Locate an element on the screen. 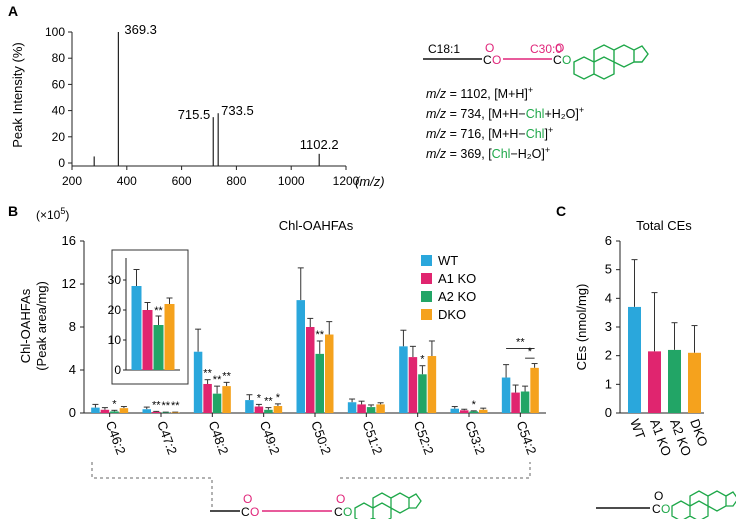 This screenshot has width=736, height=519. oahfa-y-tick-label: 16 is located at coordinates (69, 240).